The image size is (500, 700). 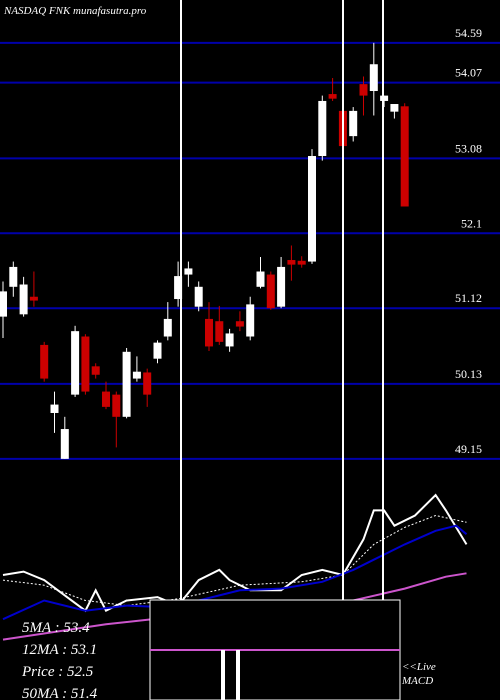 I want to click on y-tick-label: 49.15, so click(x=468, y=449).